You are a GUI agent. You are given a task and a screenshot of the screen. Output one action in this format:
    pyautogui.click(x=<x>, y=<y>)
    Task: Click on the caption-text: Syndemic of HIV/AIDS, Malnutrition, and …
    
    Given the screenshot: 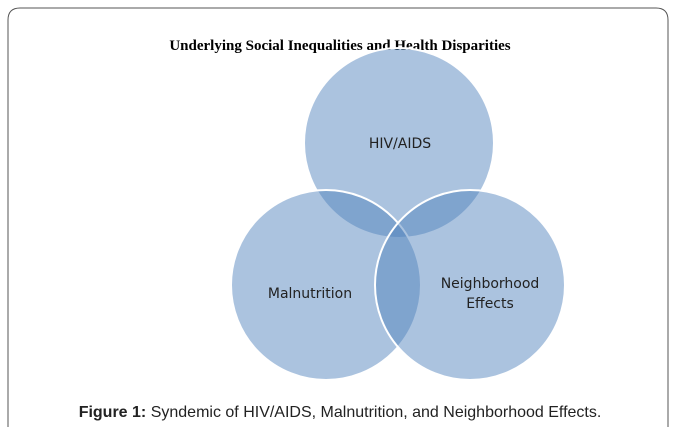 What is the action you would take?
    pyautogui.click(x=376, y=412)
    